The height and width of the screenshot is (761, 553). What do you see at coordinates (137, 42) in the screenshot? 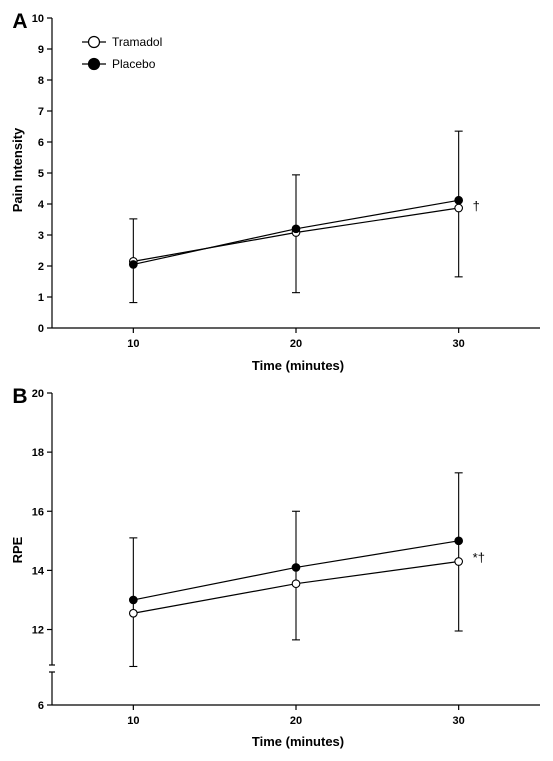
I see `legend-label-tramadol: Tramadol` at bounding box center [137, 42].